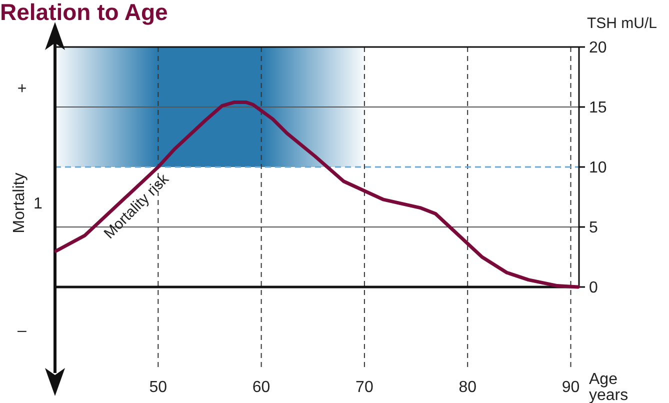 This screenshot has width=669, height=403. What do you see at coordinates (38, 204) in the screenshot?
I see `text: 1` at bounding box center [38, 204].